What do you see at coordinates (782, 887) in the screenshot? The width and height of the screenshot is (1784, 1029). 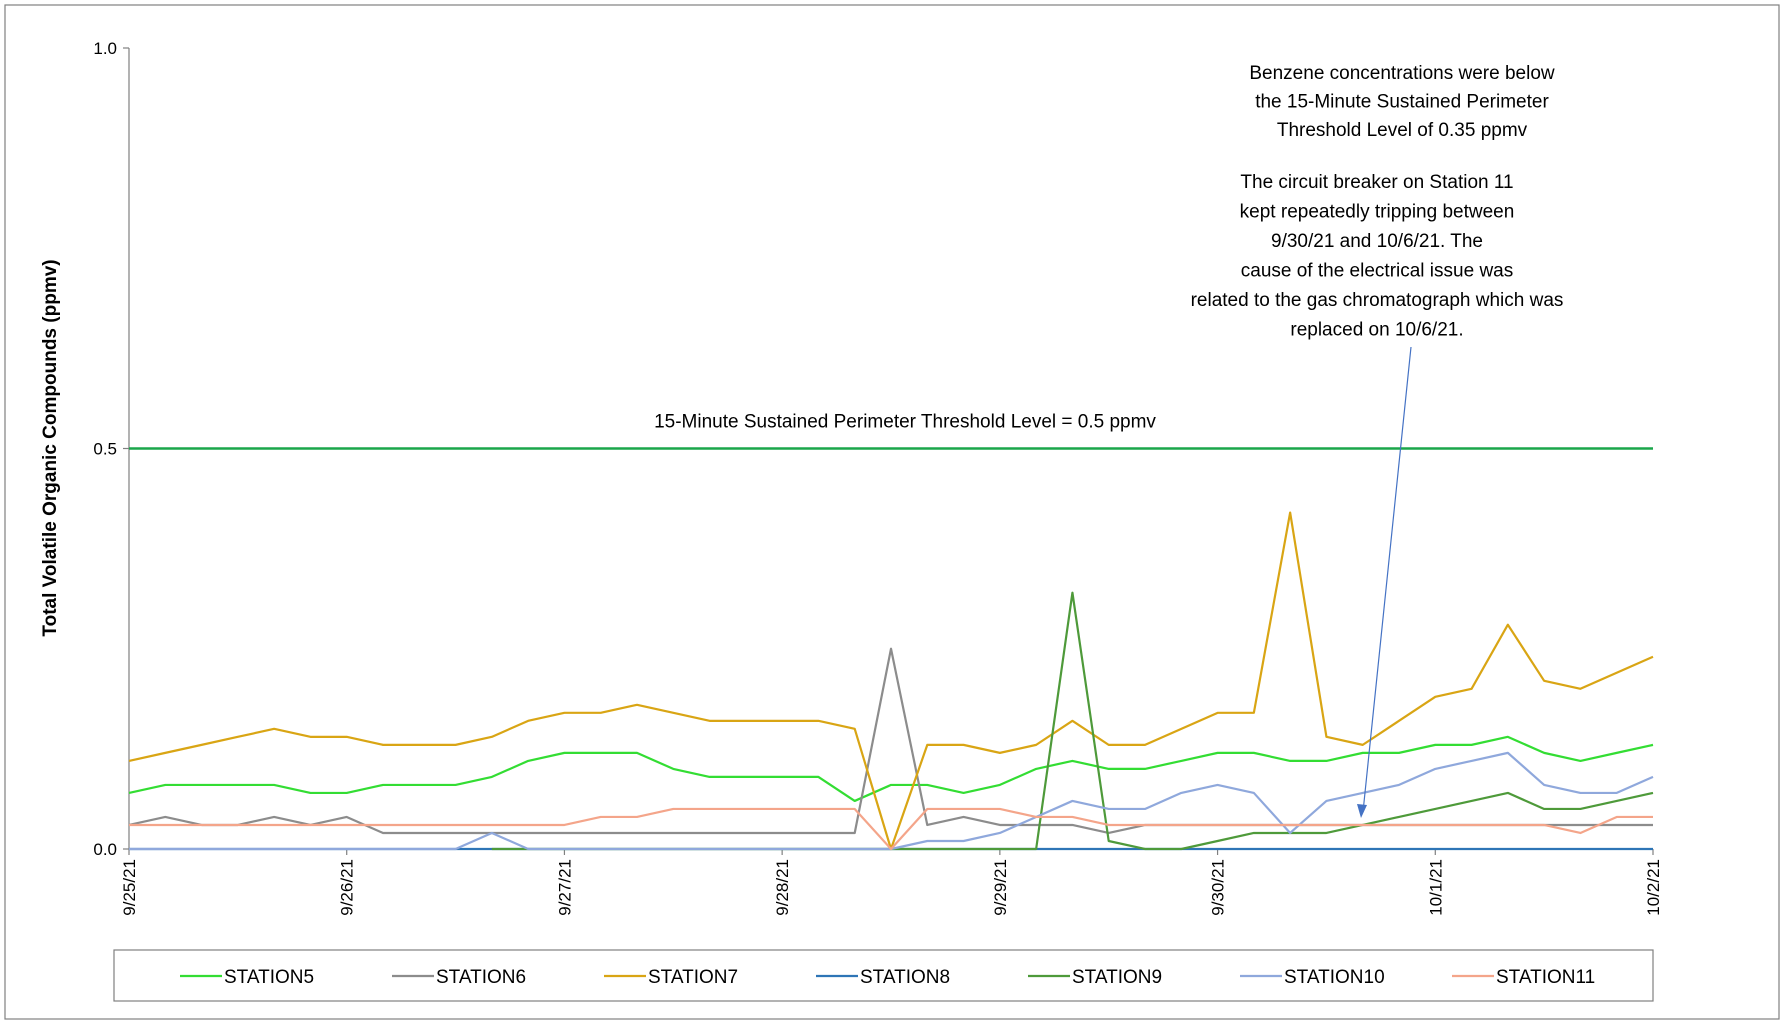 I see `x-tick-label: 9/28/21` at bounding box center [782, 887].